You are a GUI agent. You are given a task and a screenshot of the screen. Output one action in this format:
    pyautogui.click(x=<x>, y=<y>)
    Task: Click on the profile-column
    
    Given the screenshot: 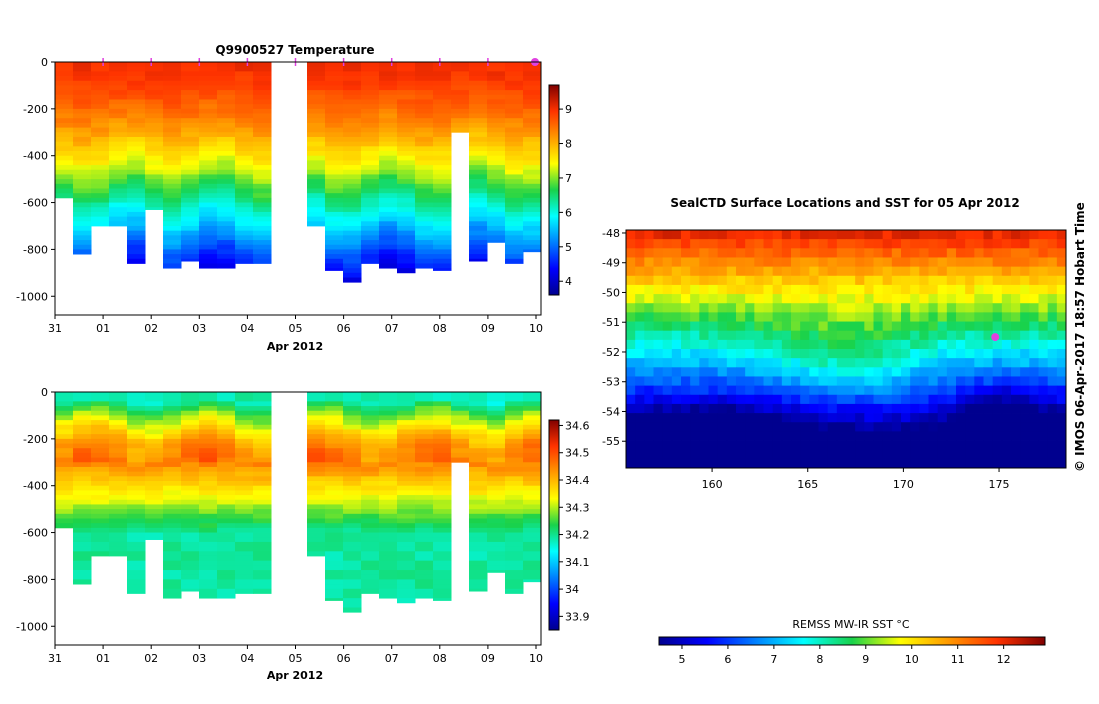 What is the action you would take?
    pyautogui.click(x=478, y=162)
    